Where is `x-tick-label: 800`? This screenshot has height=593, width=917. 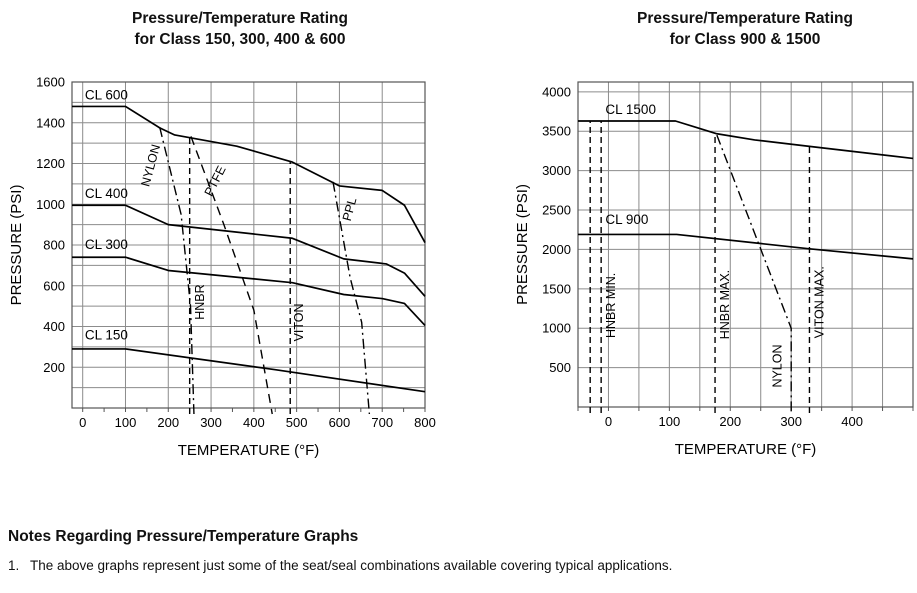
x-tick-label: 800 is located at coordinates (425, 422).